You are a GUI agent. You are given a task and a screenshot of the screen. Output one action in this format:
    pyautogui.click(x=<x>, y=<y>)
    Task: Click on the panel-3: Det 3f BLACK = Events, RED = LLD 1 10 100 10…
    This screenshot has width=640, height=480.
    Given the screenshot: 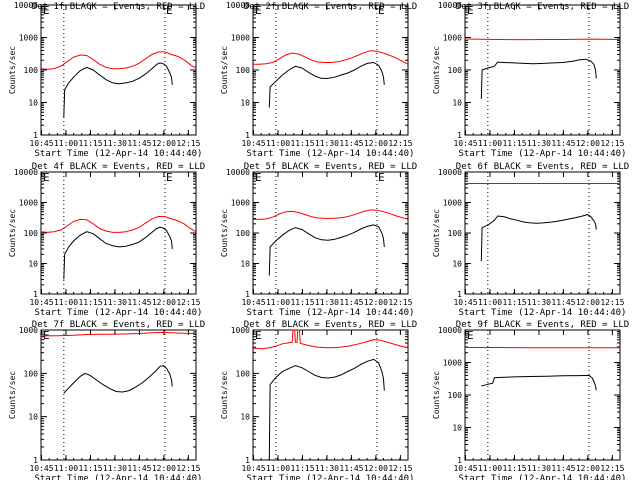 What is the action you would take?
    pyautogui.click(x=530, y=80)
    